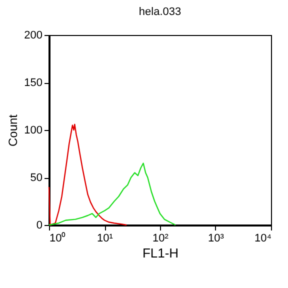 Image resolution: width=288 pixels, height=288 pixels. What do you see at coordinates (13, 130) in the screenshot?
I see `y-axis-title: Count` at bounding box center [13, 130].